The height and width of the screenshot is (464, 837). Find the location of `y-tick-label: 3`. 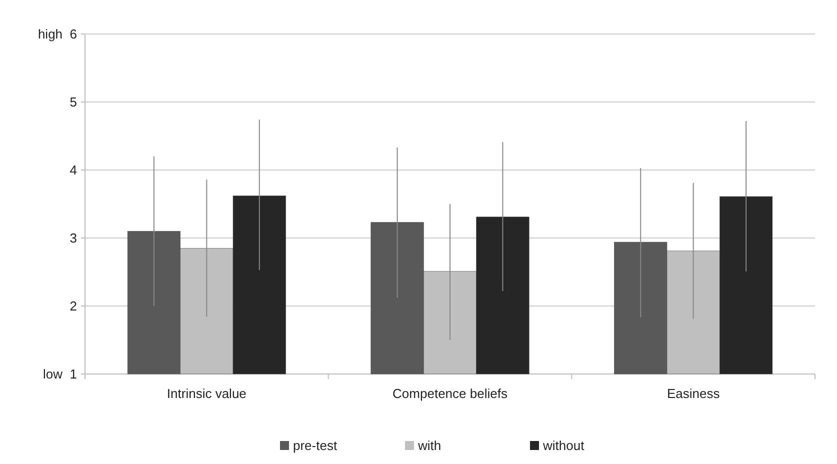

y-tick-label: 3 is located at coordinates (73, 238).